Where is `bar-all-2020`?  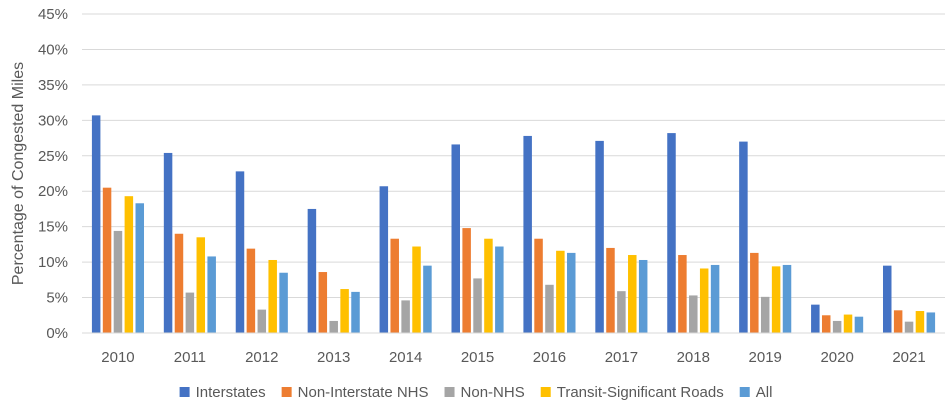
bar-all-2020 is located at coordinates (859, 324).